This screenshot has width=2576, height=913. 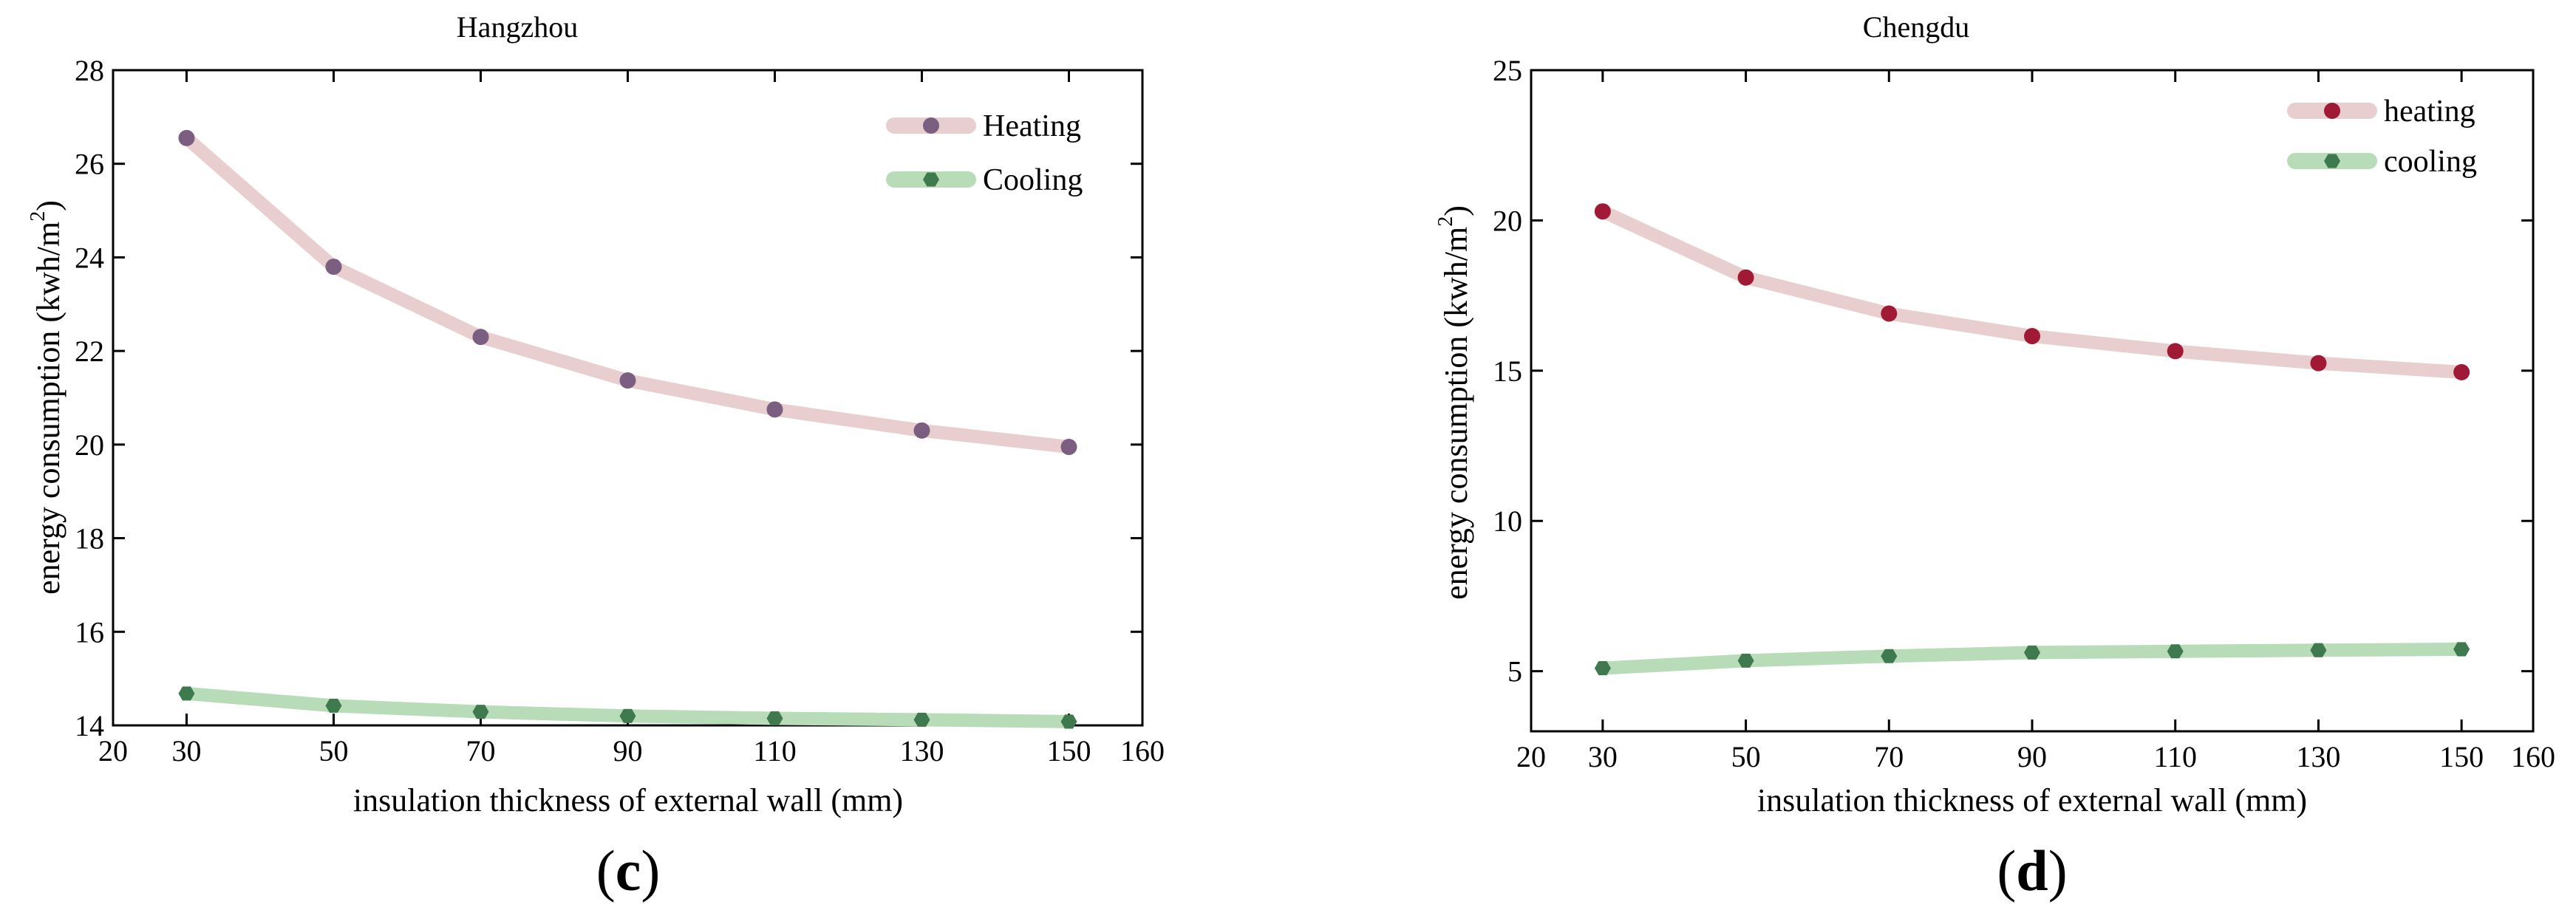 What do you see at coordinates (89, 257) in the screenshot?
I see `y-tick-label: 24` at bounding box center [89, 257].